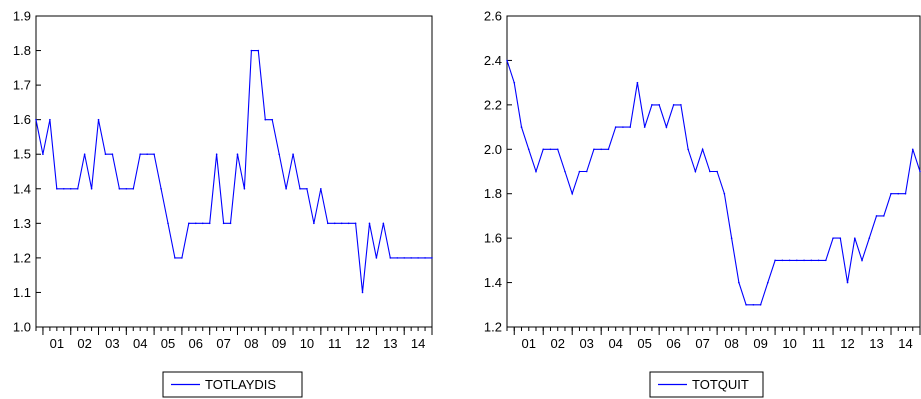 This screenshot has width=921, height=399. What do you see at coordinates (232, 384) in the screenshot?
I see `legend: TOTLAYDIS` at bounding box center [232, 384].